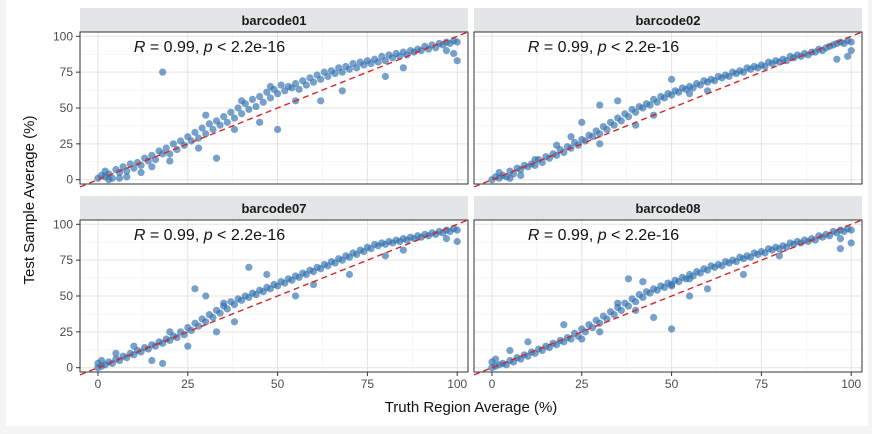 Image resolution: width=872 pixels, height=434 pixels. I want to click on x-tick-label: 100, so click(457, 384).